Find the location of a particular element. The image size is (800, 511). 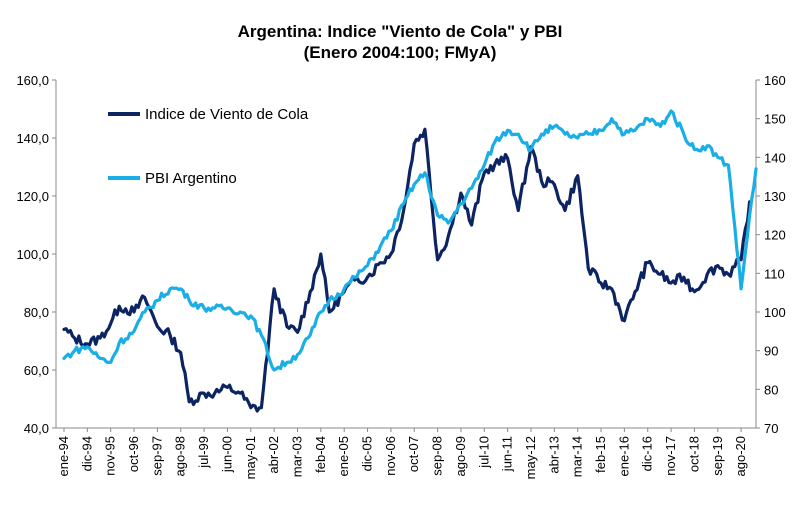

x-tick-label: ago-98 is located at coordinates (180, 456).